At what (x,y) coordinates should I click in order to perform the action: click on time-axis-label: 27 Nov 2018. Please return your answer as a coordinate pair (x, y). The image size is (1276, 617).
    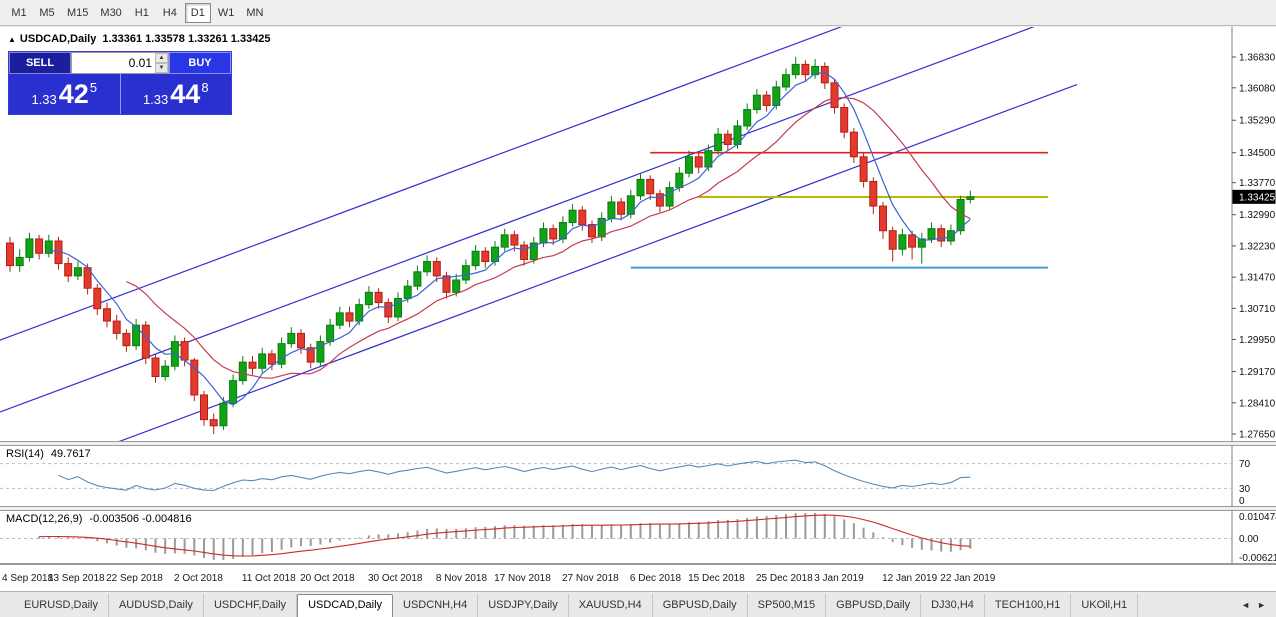
    Looking at the image, I should click on (590, 578).